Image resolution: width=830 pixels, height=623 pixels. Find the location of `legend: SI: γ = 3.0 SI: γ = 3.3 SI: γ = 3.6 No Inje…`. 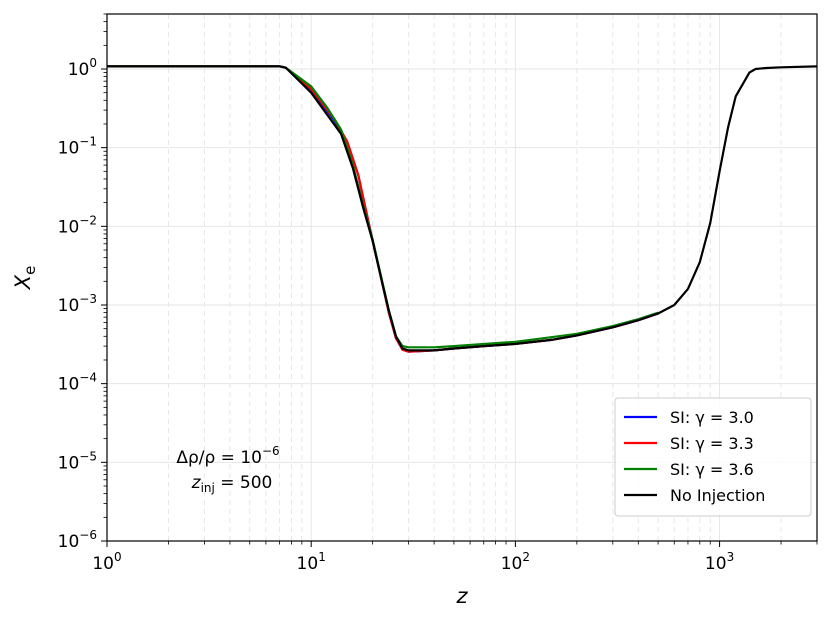

legend: SI: γ = 3.0 SI: γ = 3.3 SI: γ = 3.6 No Inje… is located at coordinates (713, 457).